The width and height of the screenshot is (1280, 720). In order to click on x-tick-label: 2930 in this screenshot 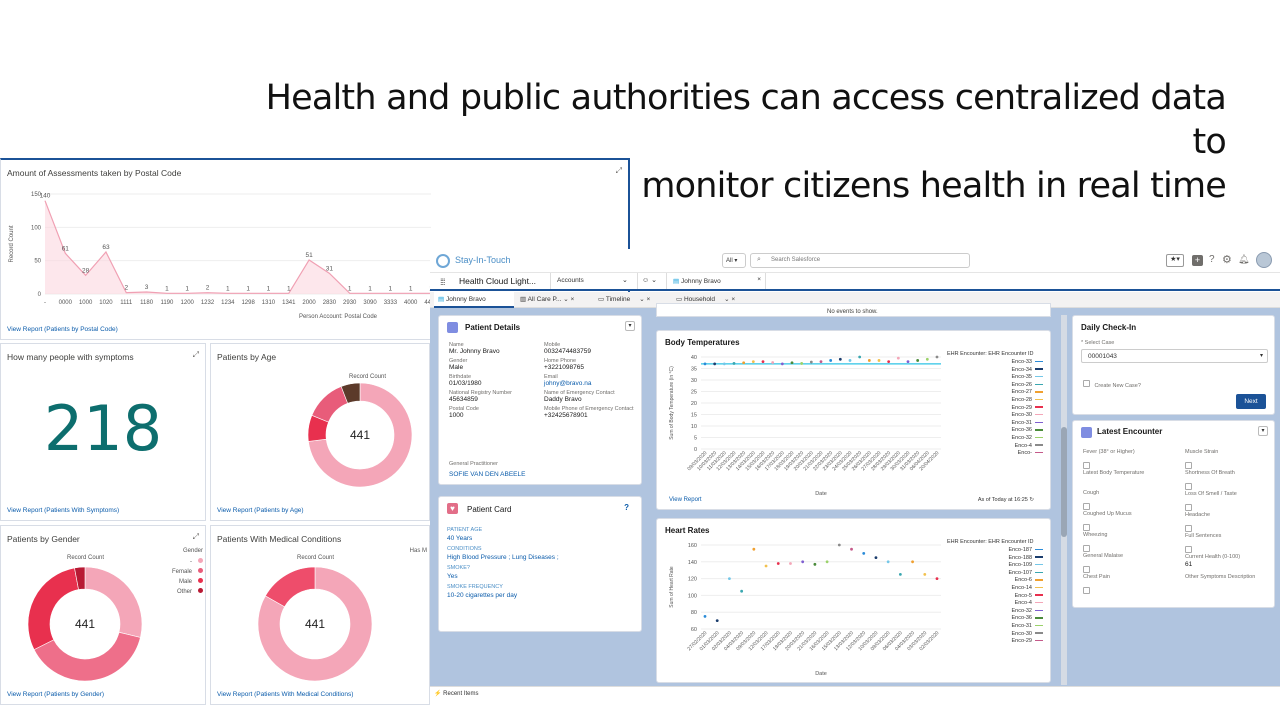, I will do `click(350, 303)`.